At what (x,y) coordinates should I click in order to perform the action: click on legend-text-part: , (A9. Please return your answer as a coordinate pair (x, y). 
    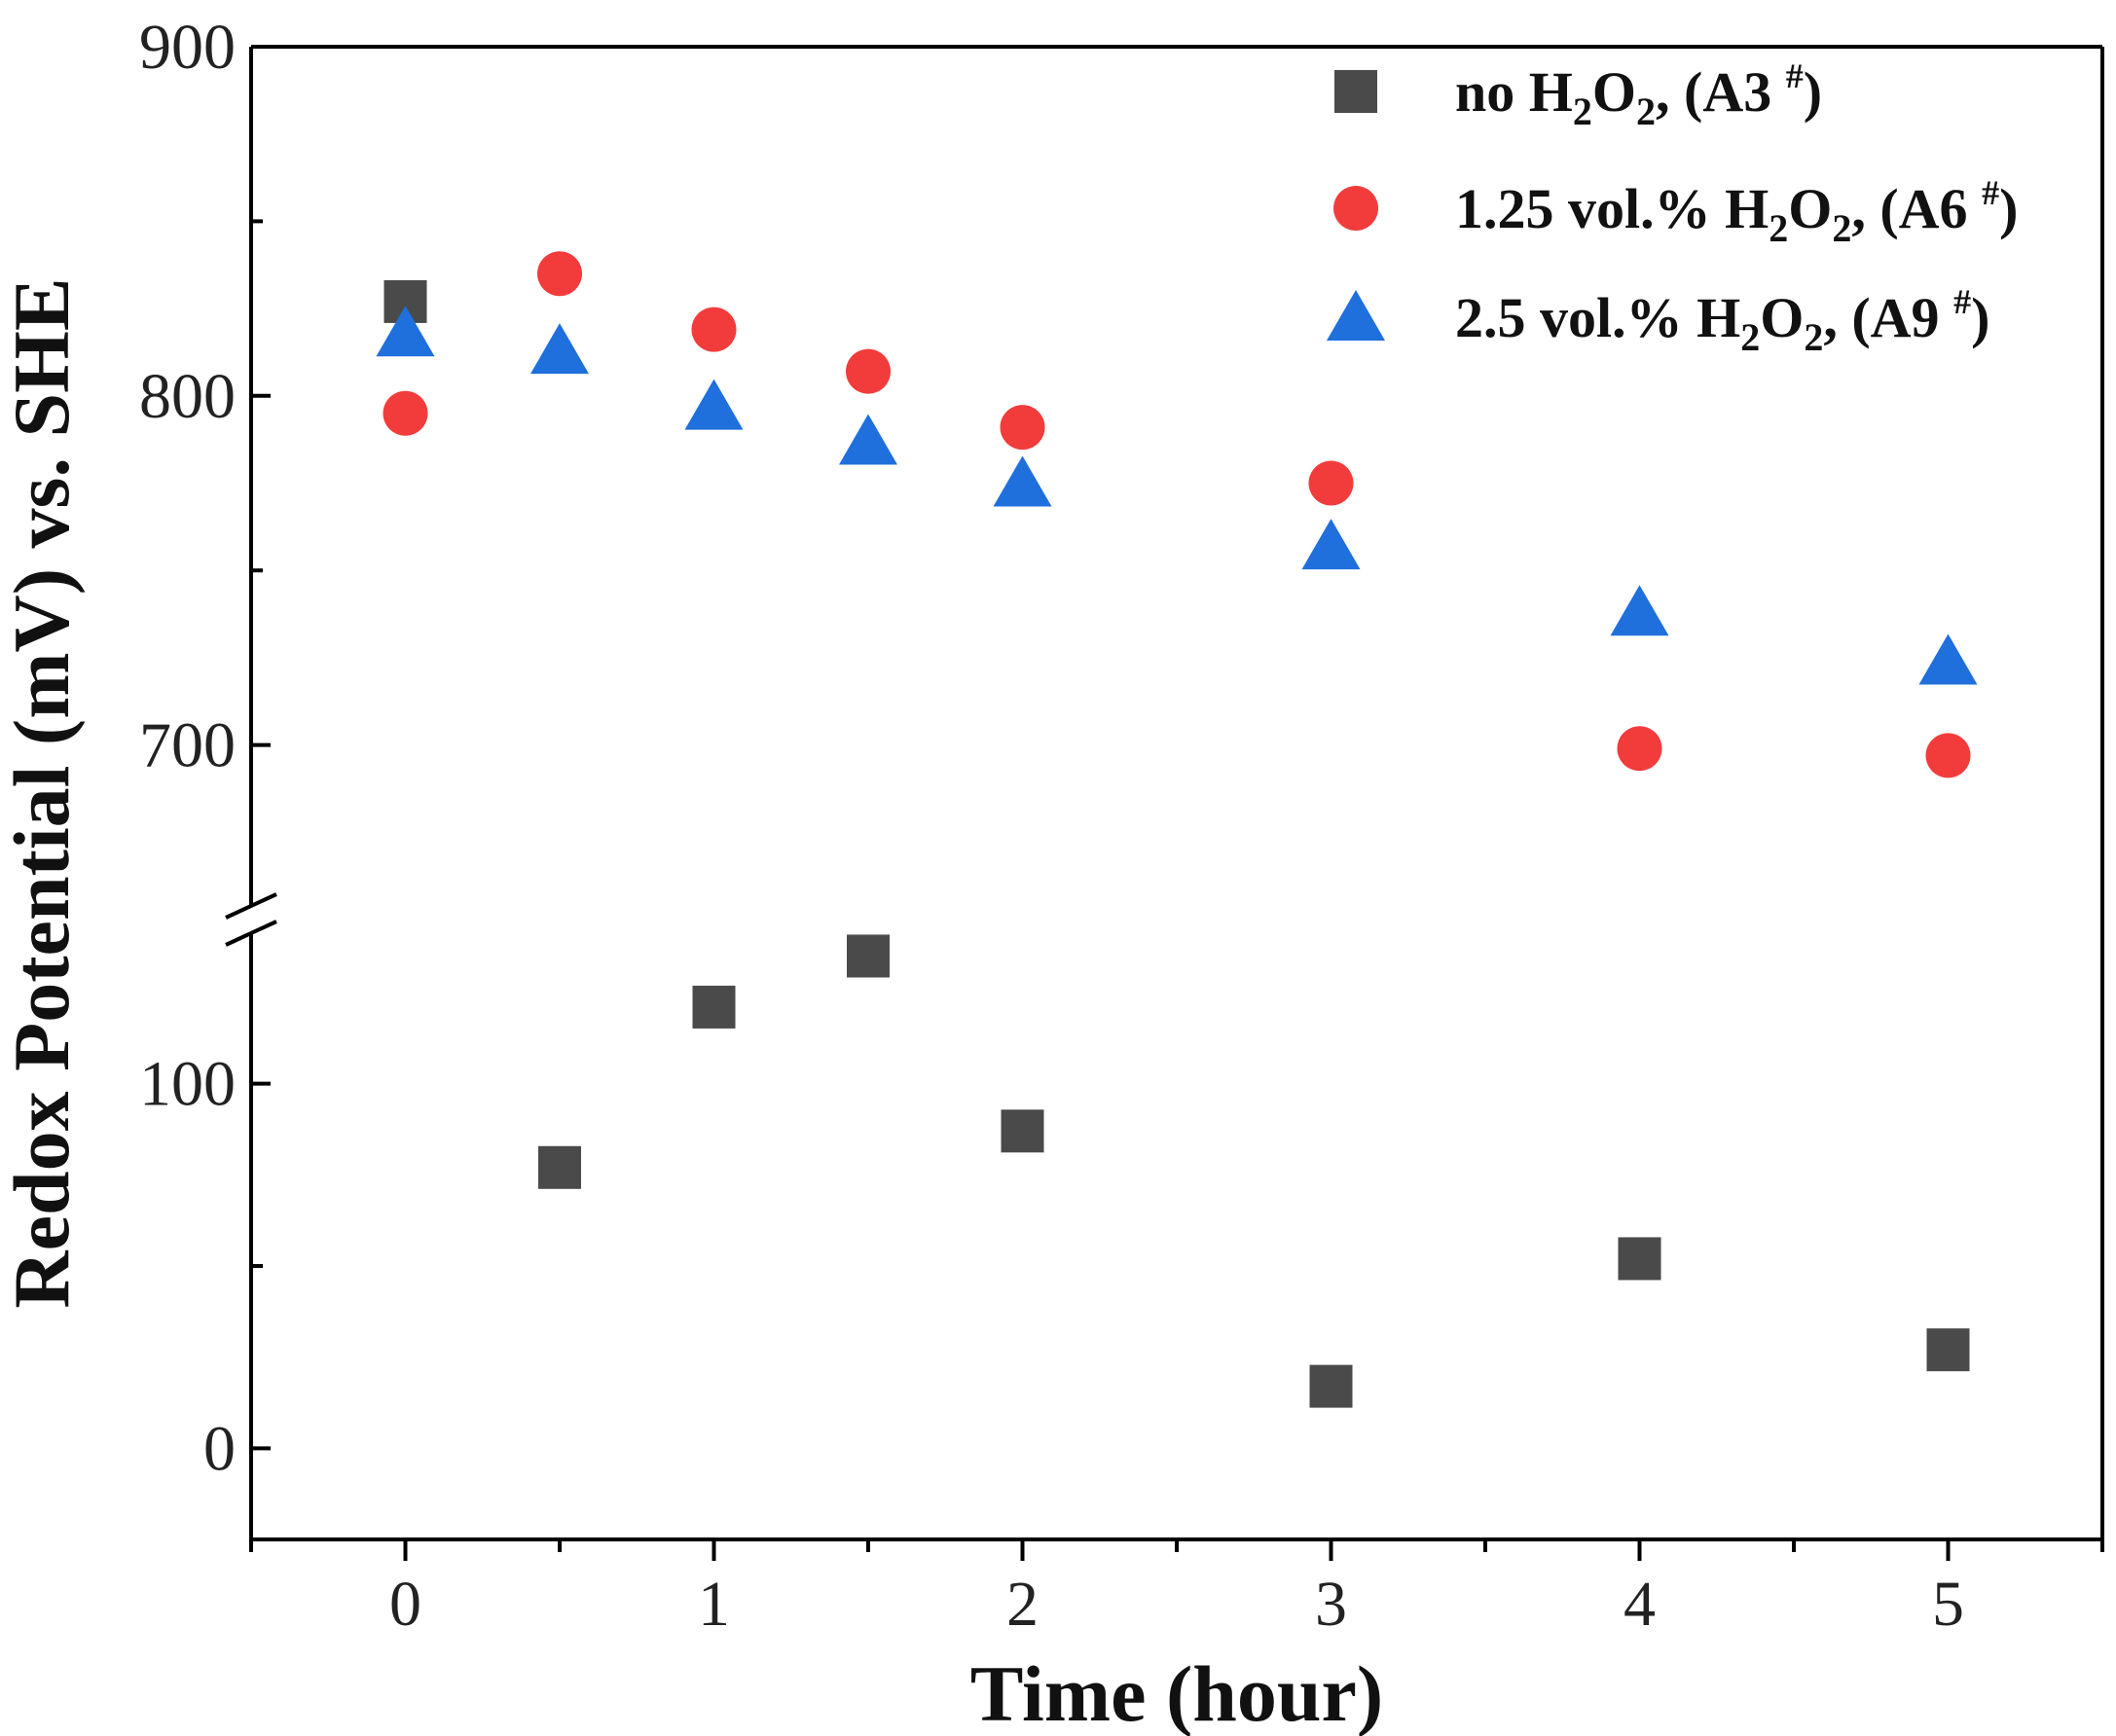
    Looking at the image, I should click on (1888, 317).